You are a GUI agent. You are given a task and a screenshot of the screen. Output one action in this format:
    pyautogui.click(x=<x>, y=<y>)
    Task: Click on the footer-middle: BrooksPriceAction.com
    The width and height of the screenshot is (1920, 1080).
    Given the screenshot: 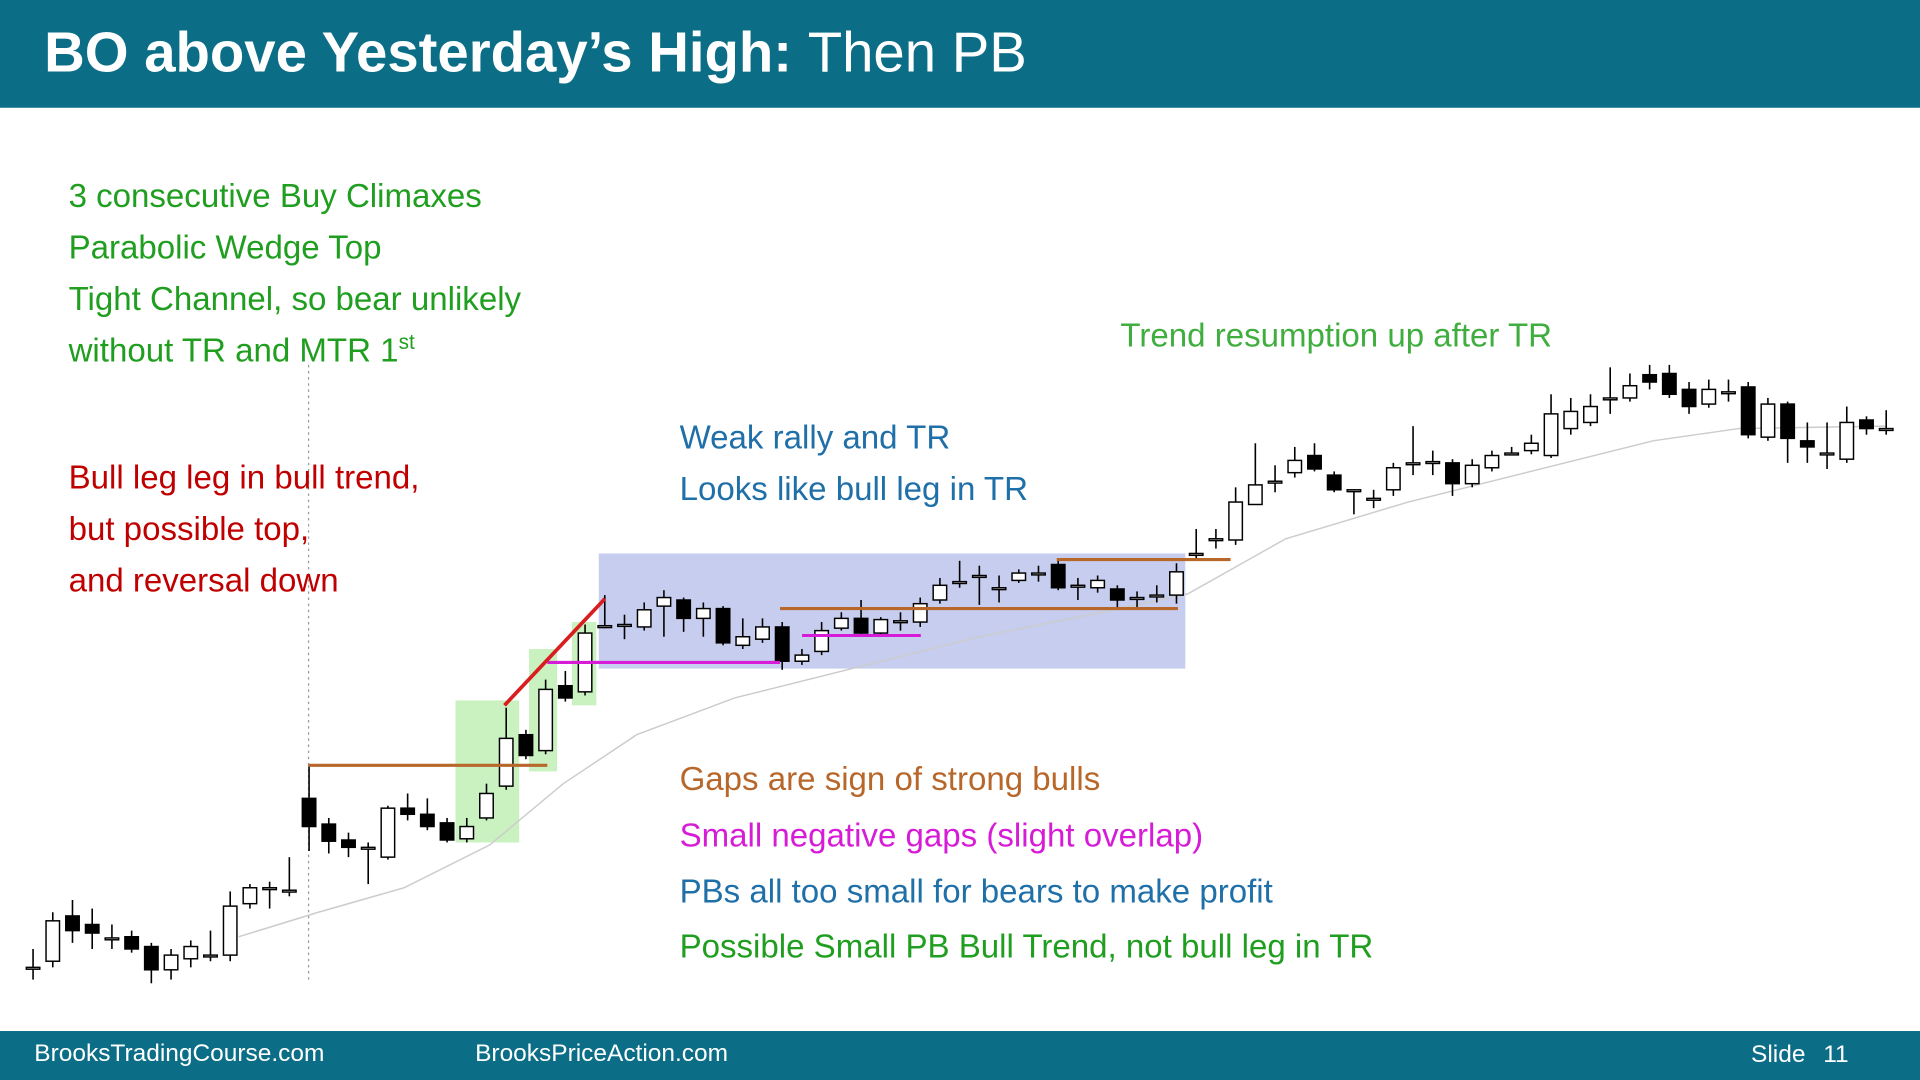 What is the action you would take?
    pyautogui.click(x=601, y=1053)
    